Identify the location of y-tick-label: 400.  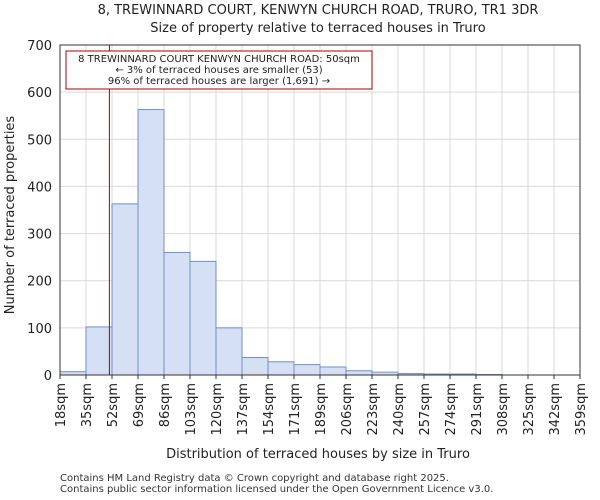
(39, 187).